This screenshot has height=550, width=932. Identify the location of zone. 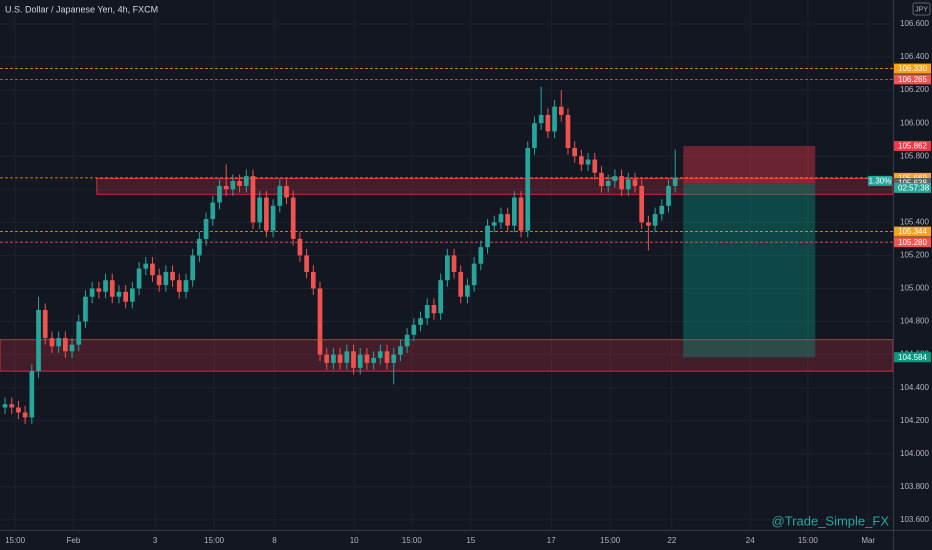
(447, 355).